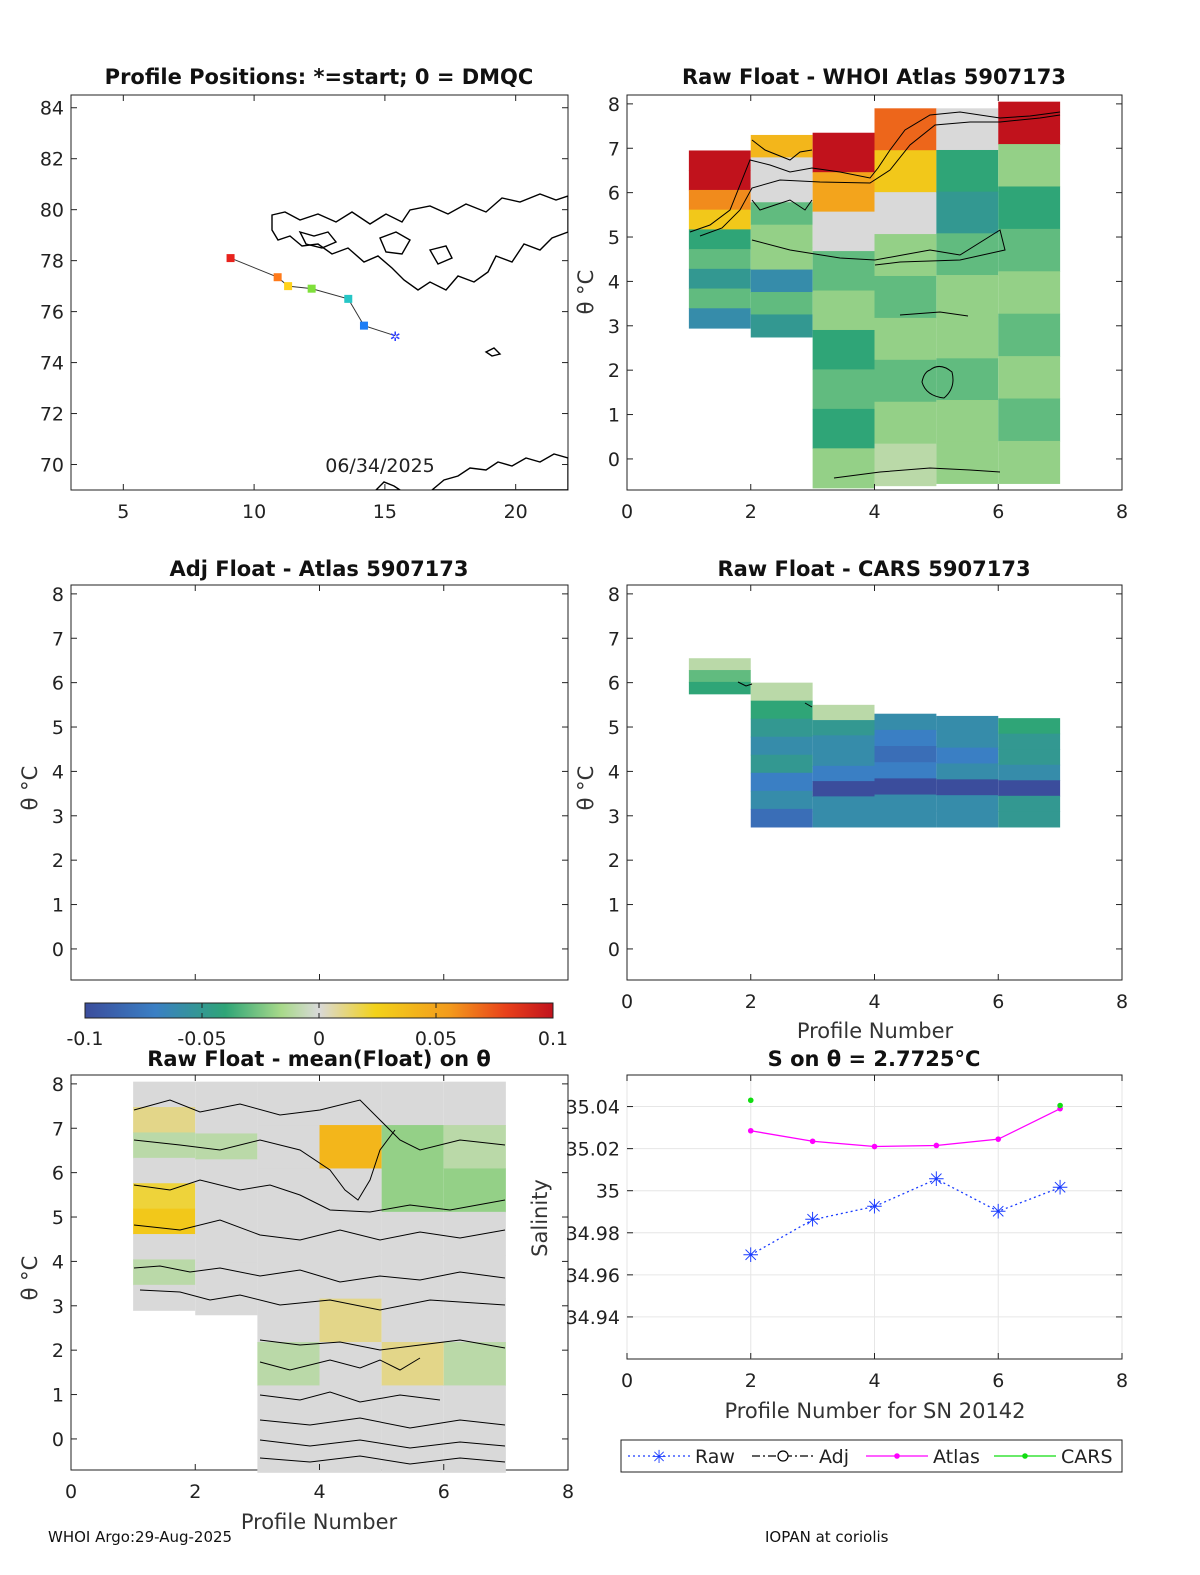 The width and height of the screenshot is (1200, 1575). I want to click on footer-left: WHOI Argo:29-Aug-2025, so click(140, 1537).